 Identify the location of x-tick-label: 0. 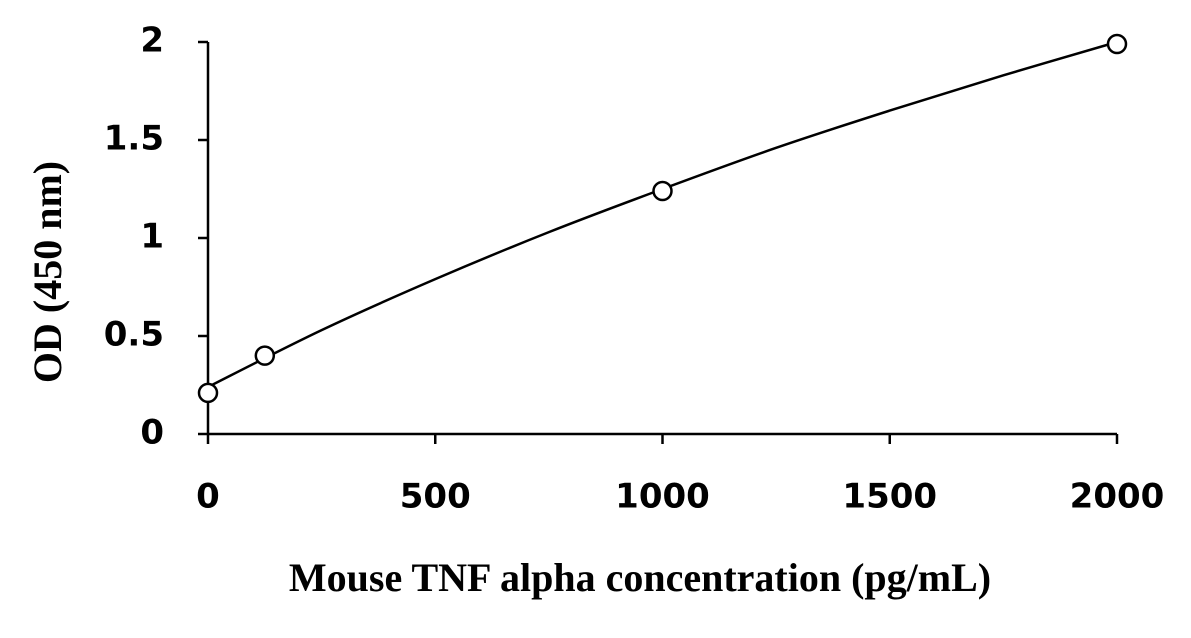
(208, 497).